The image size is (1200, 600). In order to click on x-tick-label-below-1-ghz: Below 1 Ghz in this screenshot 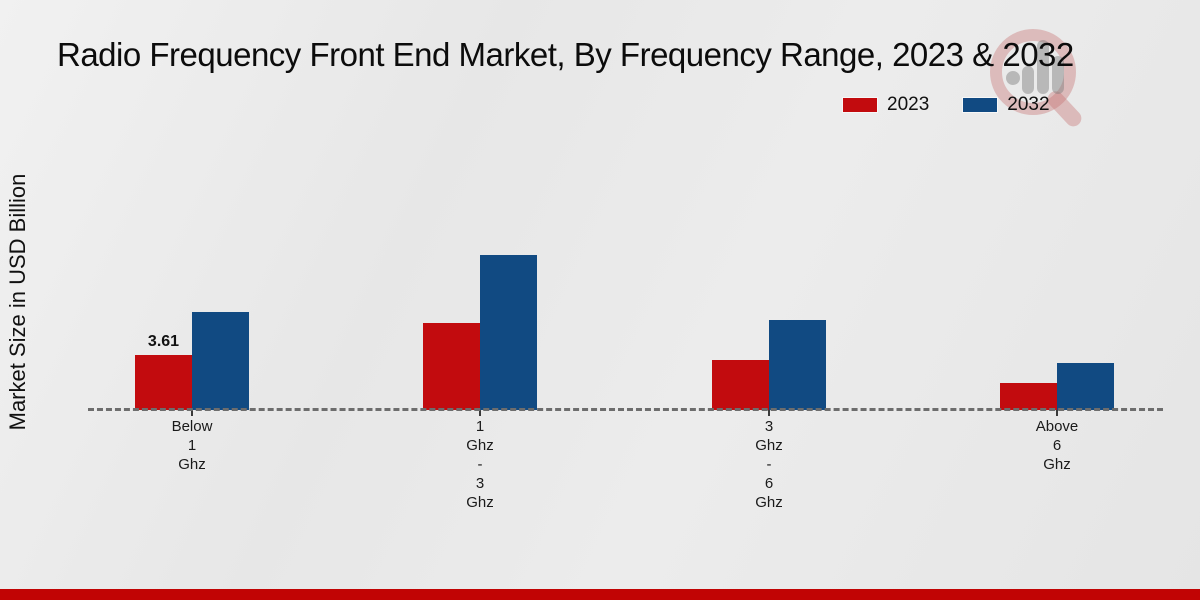, I will do `click(192, 445)`.